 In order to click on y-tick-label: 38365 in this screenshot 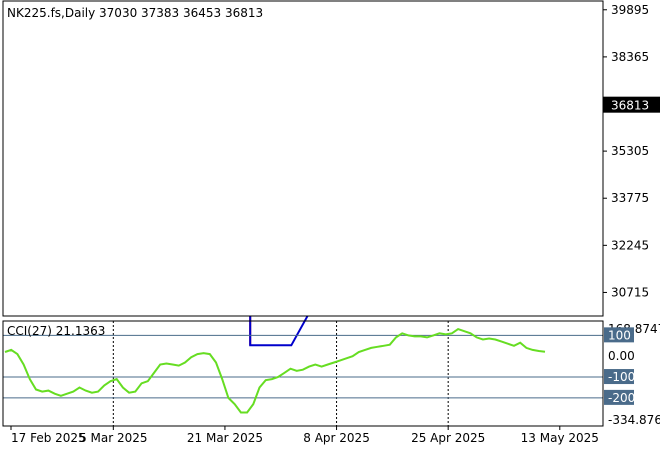, I will do `click(630, 57)`.